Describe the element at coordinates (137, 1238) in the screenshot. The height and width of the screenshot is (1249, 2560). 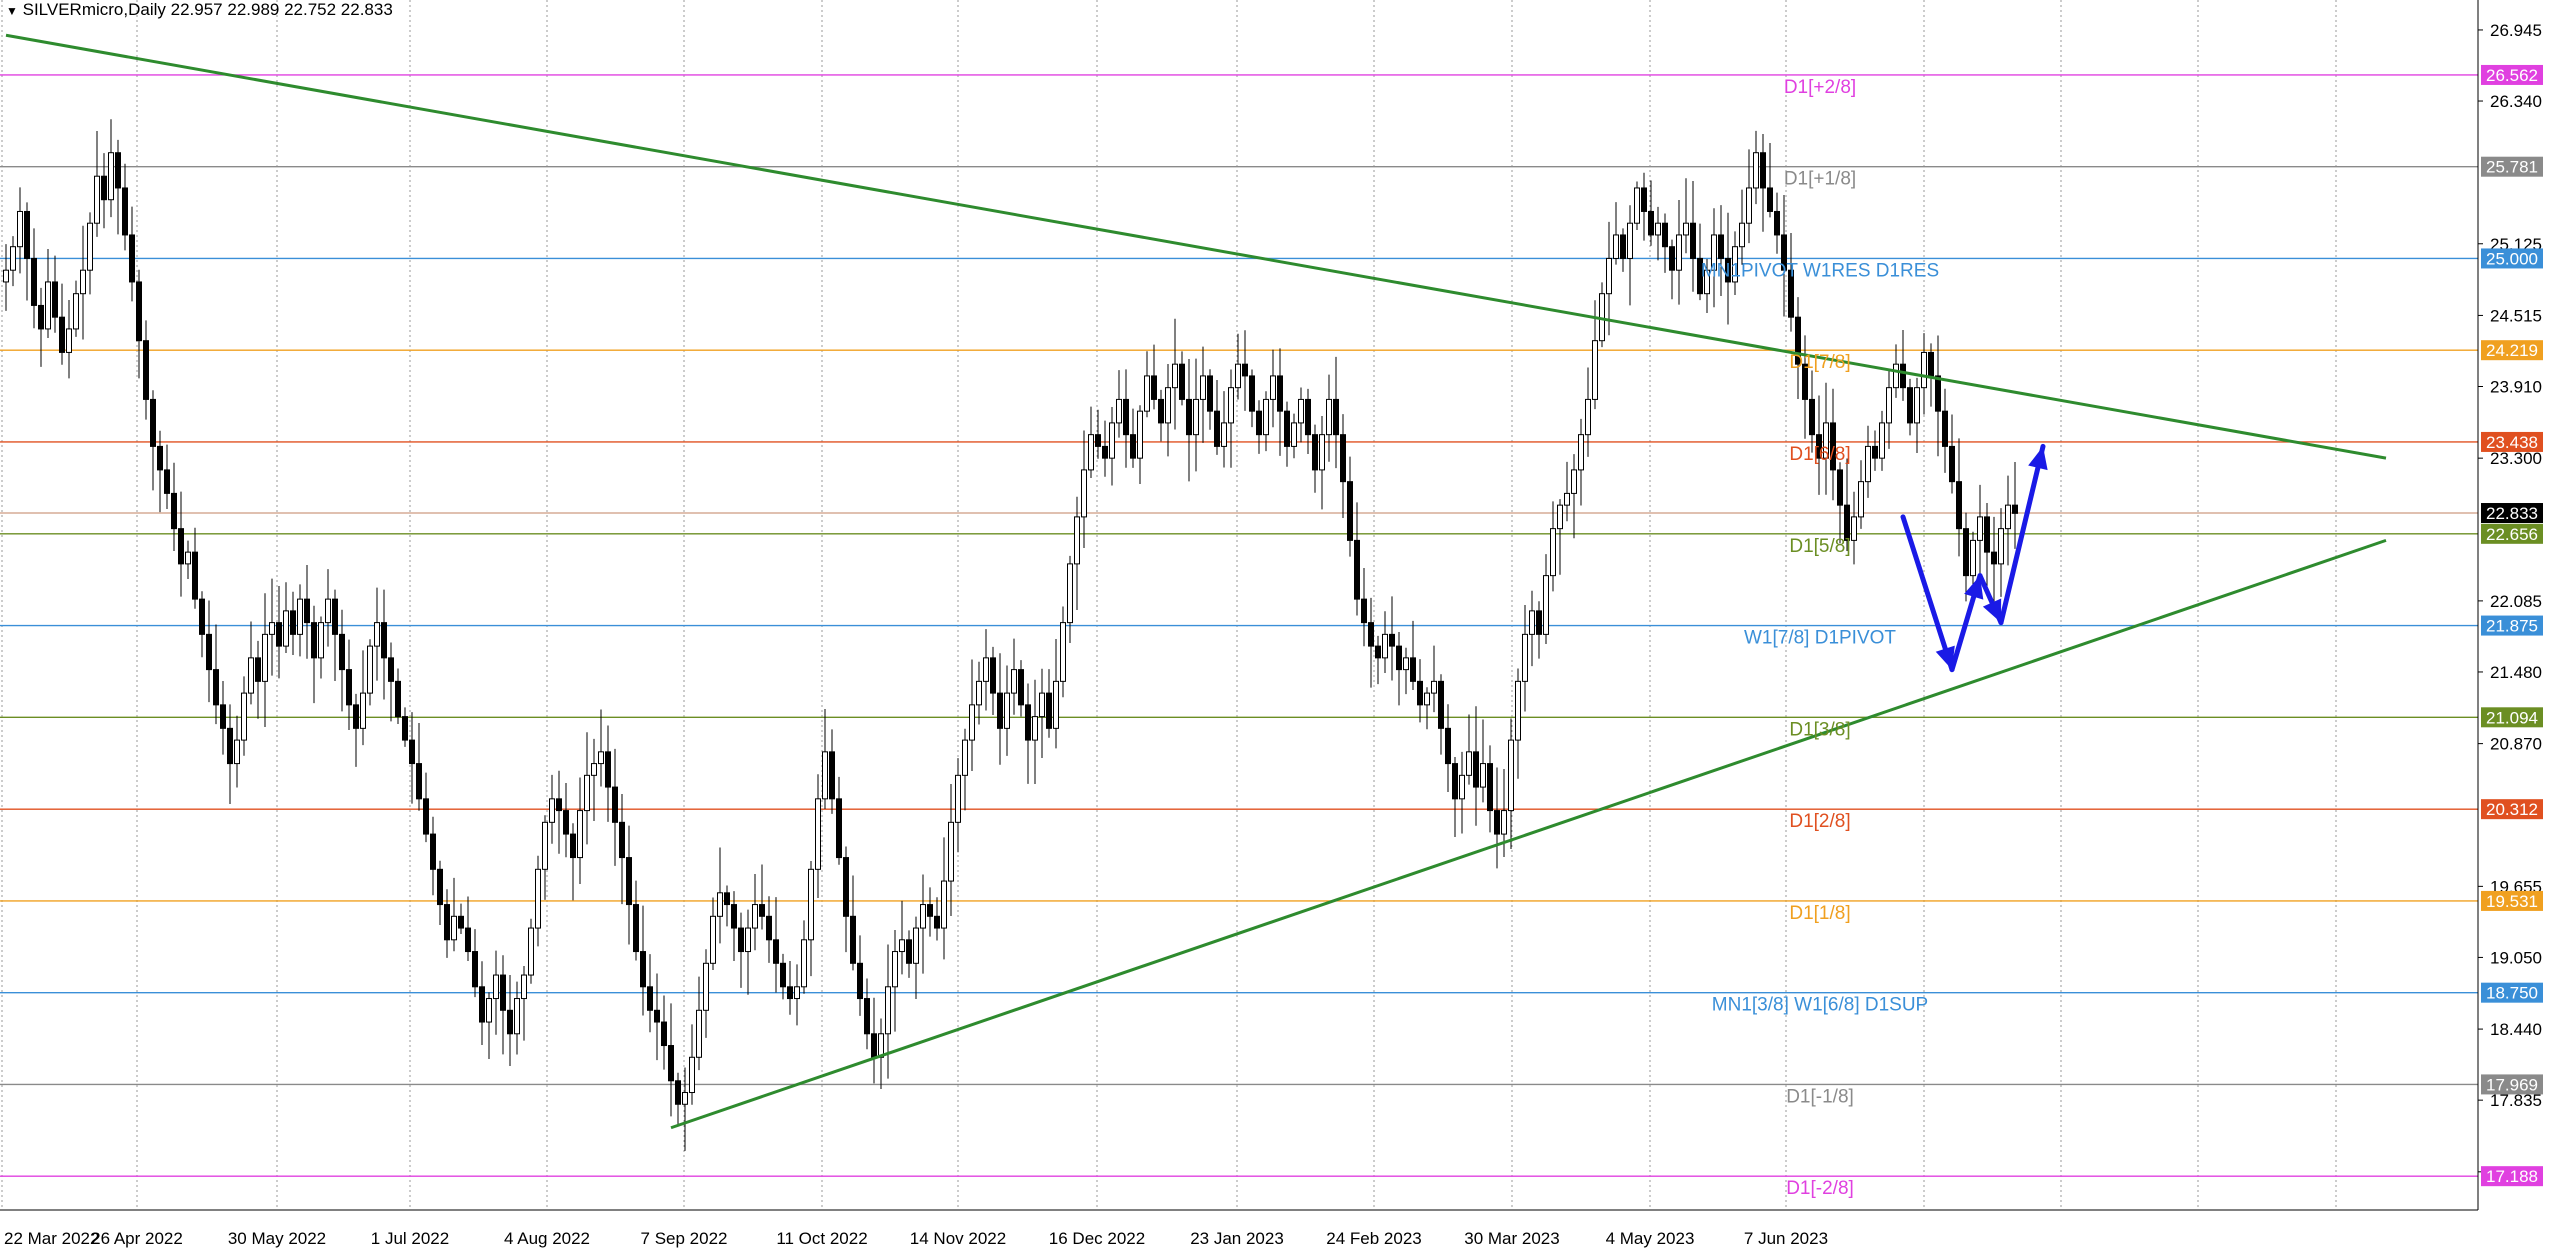
I see `x-tick-label: 26 Apr 2022` at that location.